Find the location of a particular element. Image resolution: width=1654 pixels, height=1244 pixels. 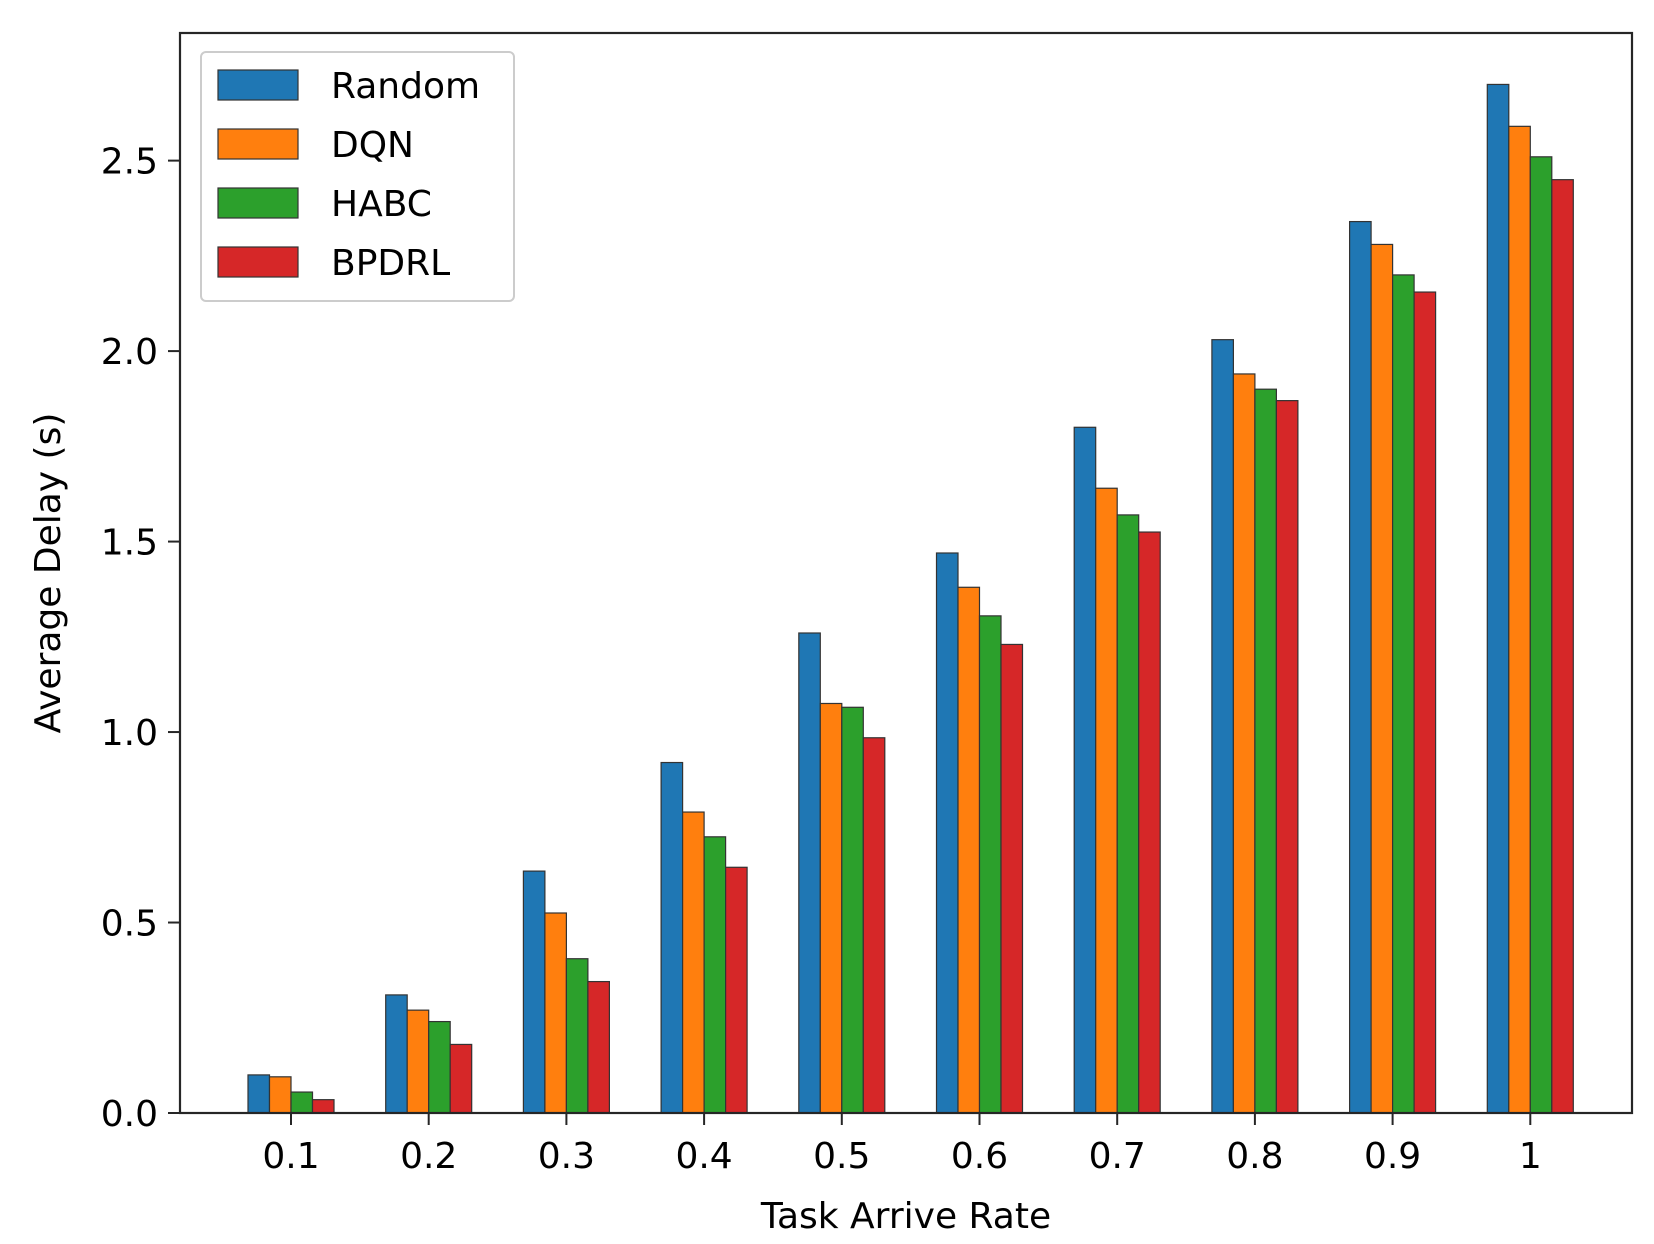

bar-dqn-0.7 is located at coordinates (1106, 800).